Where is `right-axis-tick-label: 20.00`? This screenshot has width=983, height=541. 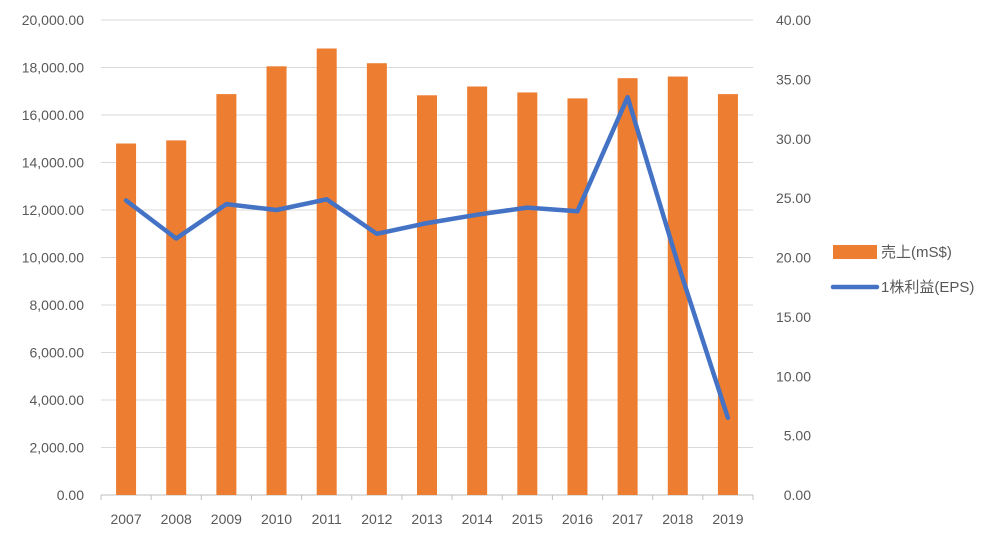
right-axis-tick-label: 20.00 is located at coordinates (793, 258).